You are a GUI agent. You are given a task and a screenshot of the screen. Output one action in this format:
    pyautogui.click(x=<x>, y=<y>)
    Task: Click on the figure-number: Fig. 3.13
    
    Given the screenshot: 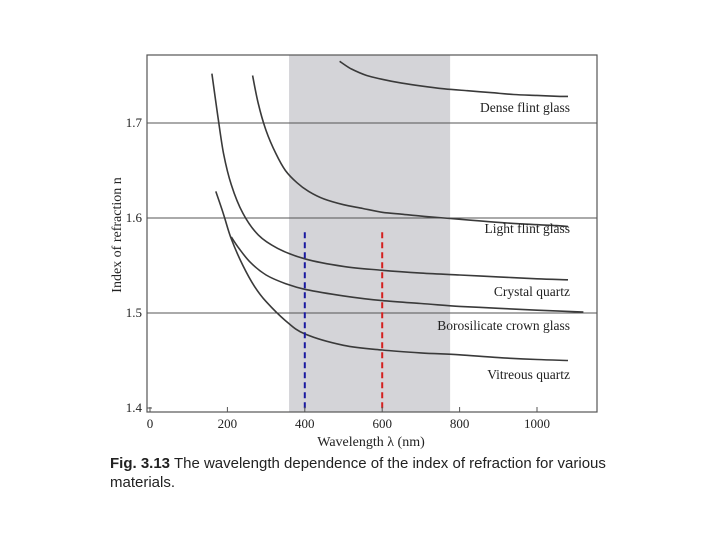 What is the action you would take?
    pyautogui.click(x=140, y=463)
    